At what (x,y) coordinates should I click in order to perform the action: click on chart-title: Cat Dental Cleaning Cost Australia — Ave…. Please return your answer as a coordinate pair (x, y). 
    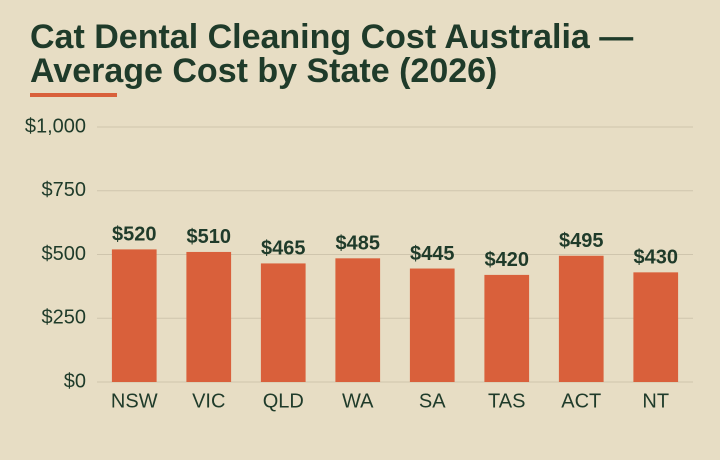
    Looking at the image, I should click on (332, 54).